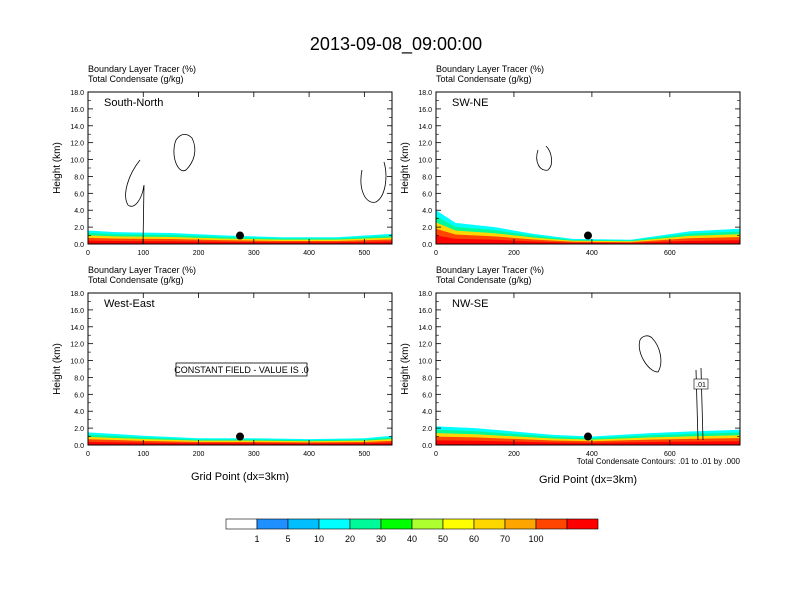  I want to click on colorbar-label: 50, so click(443, 539).